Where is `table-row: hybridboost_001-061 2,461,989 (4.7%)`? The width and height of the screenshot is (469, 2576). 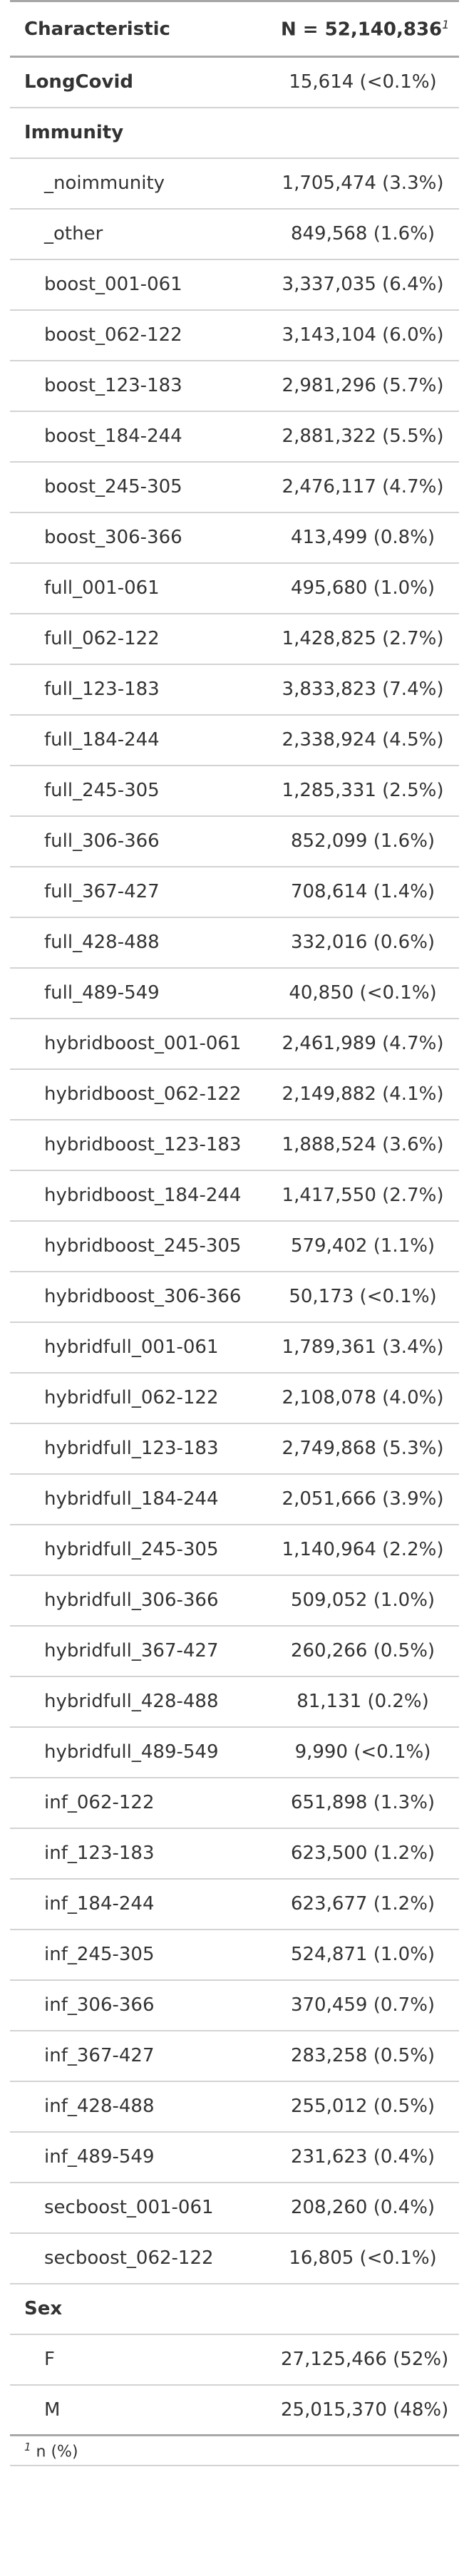
table-row: hybridboost_001-061 2,461,989 (4.7%) is located at coordinates (234, 1044).